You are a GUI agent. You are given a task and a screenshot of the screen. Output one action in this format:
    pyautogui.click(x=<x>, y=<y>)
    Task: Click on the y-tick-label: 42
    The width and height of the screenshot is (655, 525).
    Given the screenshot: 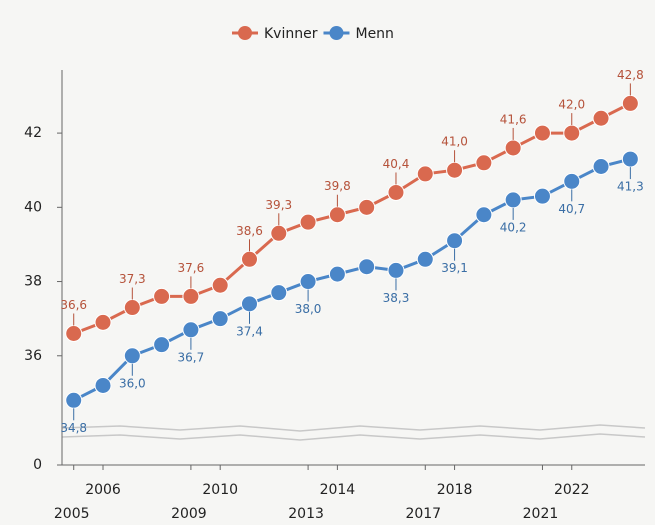 What is the action you would take?
    pyautogui.click(x=33, y=133)
    